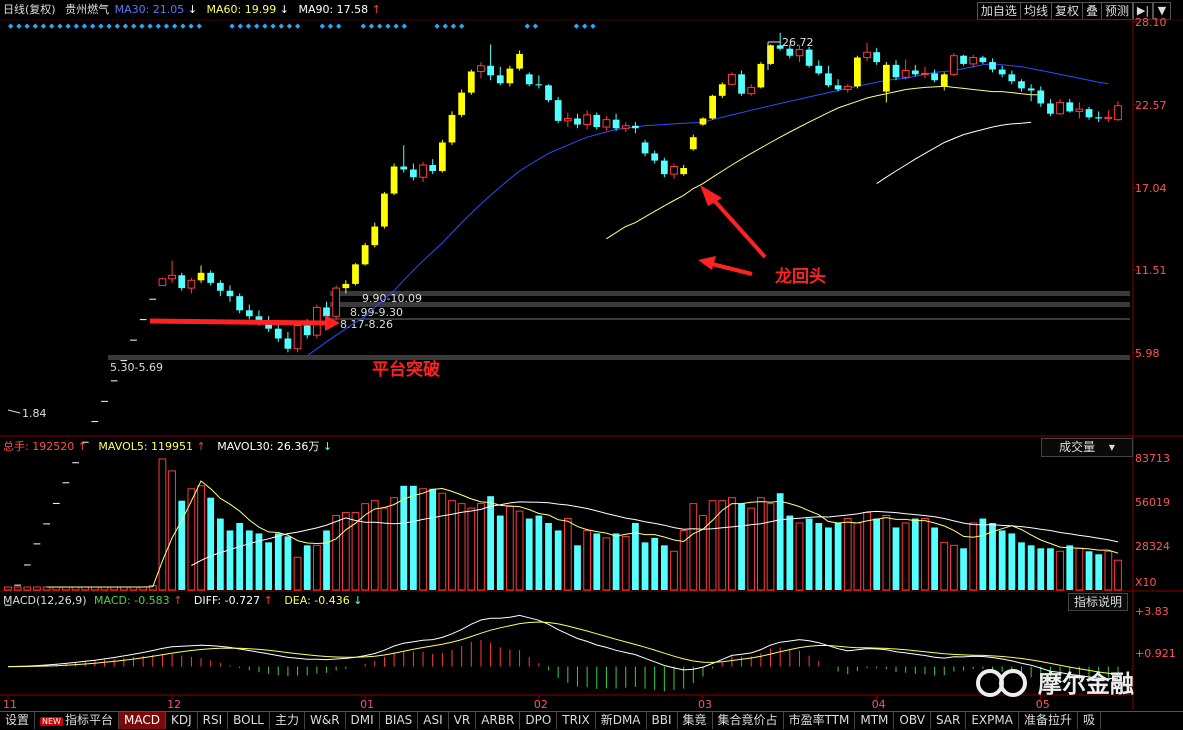 The image size is (1183, 730). Describe the element at coordinates (182, 720) in the screenshot. I see `tab-3: KDJ` at that location.